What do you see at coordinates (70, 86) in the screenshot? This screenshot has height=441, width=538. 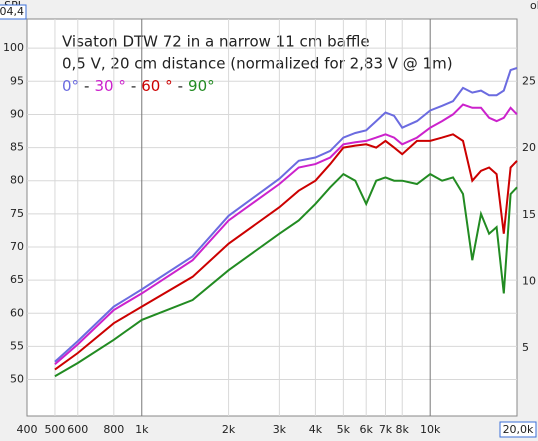 I see `legend-entry: 0°` at bounding box center [70, 86].